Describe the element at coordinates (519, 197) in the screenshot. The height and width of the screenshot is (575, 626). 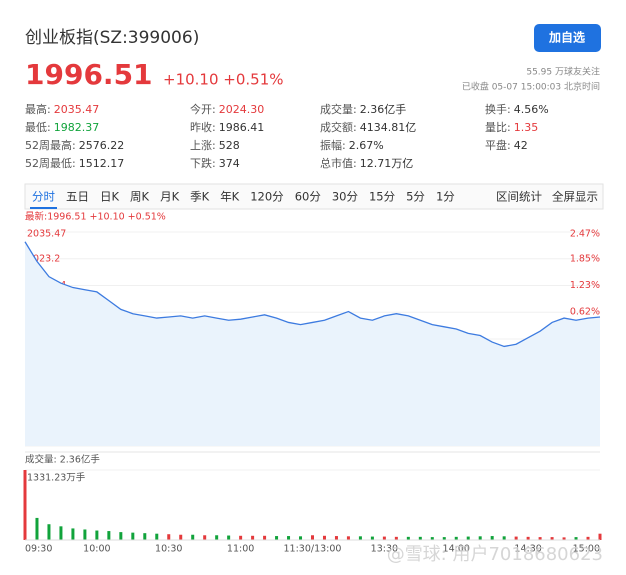
I see `tool: 区间统计` at that location.